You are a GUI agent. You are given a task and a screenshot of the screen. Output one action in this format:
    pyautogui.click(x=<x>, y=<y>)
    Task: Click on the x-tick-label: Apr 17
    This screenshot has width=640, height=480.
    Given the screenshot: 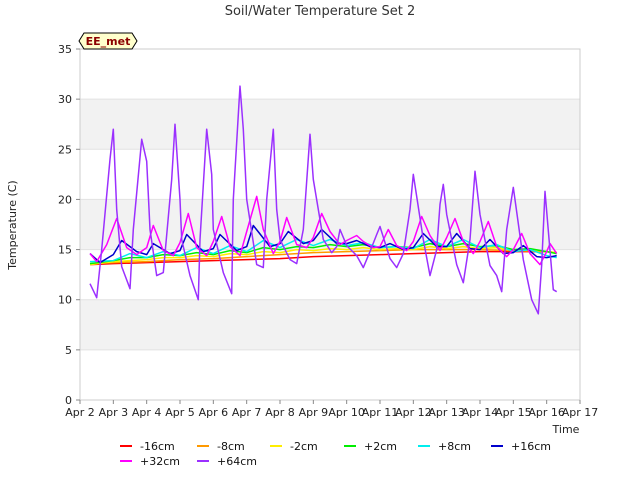 What is the action you would take?
    pyautogui.click(x=580, y=412)
    